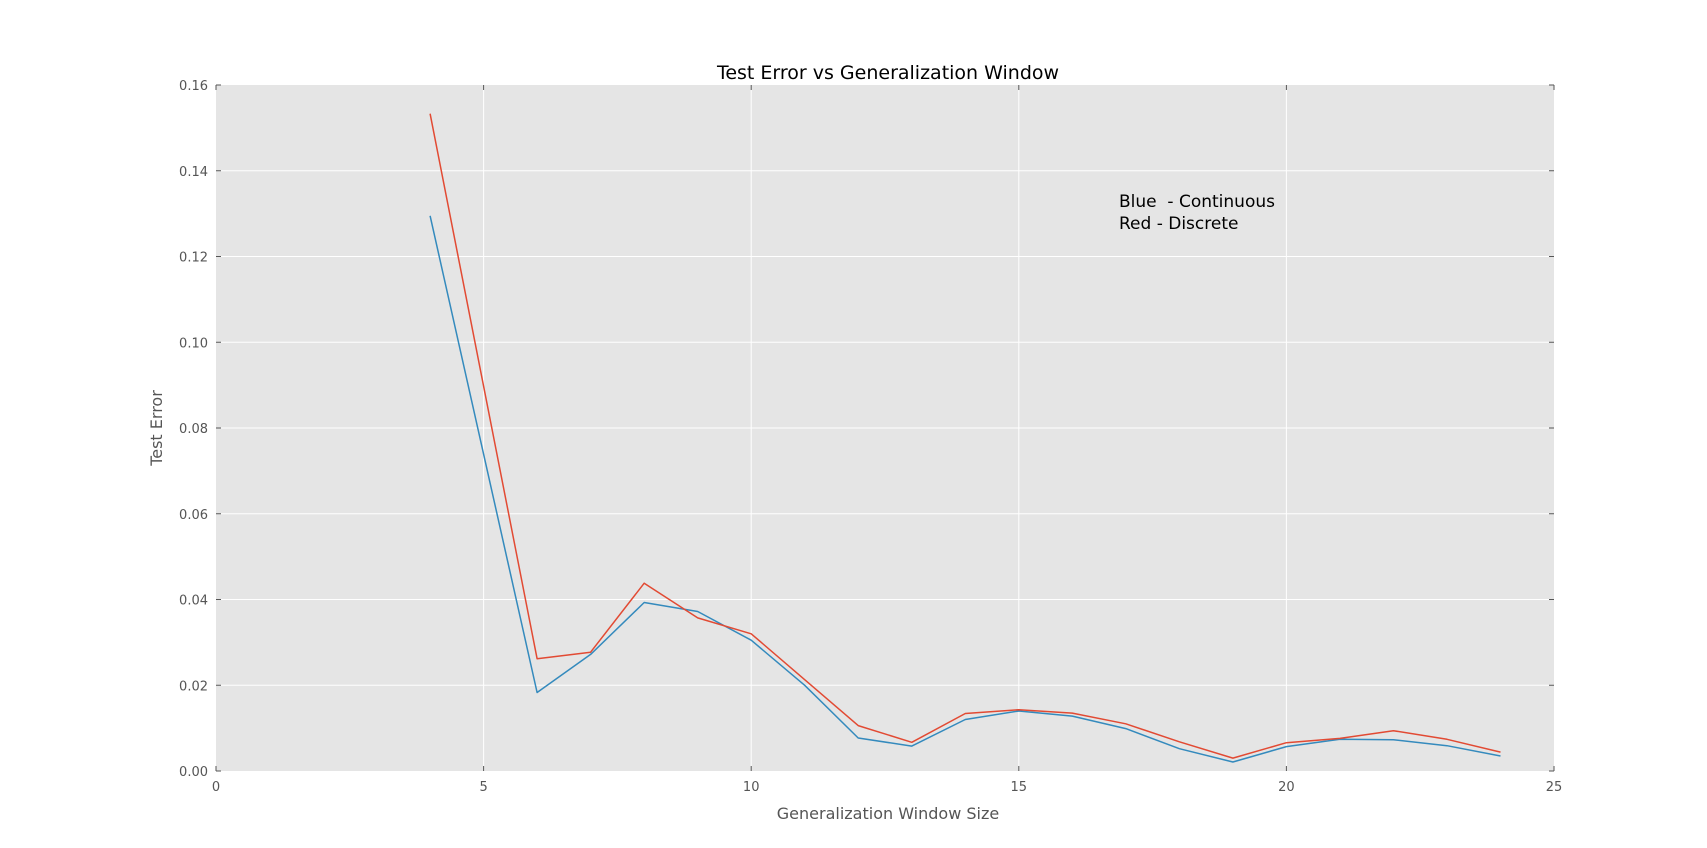 The height and width of the screenshot is (848, 1707). What do you see at coordinates (193, 172) in the screenshot?
I see `y-tick-label: 0.14` at bounding box center [193, 172].